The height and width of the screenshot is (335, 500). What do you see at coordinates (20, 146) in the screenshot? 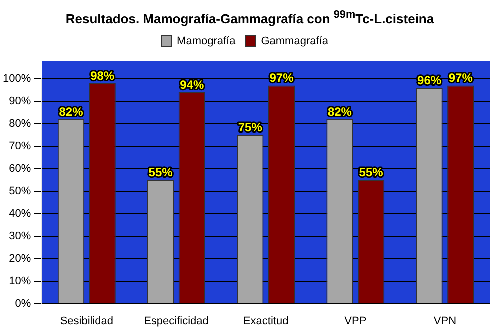
I see `y-tick-label: 70%` at bounding box center [20, 146].